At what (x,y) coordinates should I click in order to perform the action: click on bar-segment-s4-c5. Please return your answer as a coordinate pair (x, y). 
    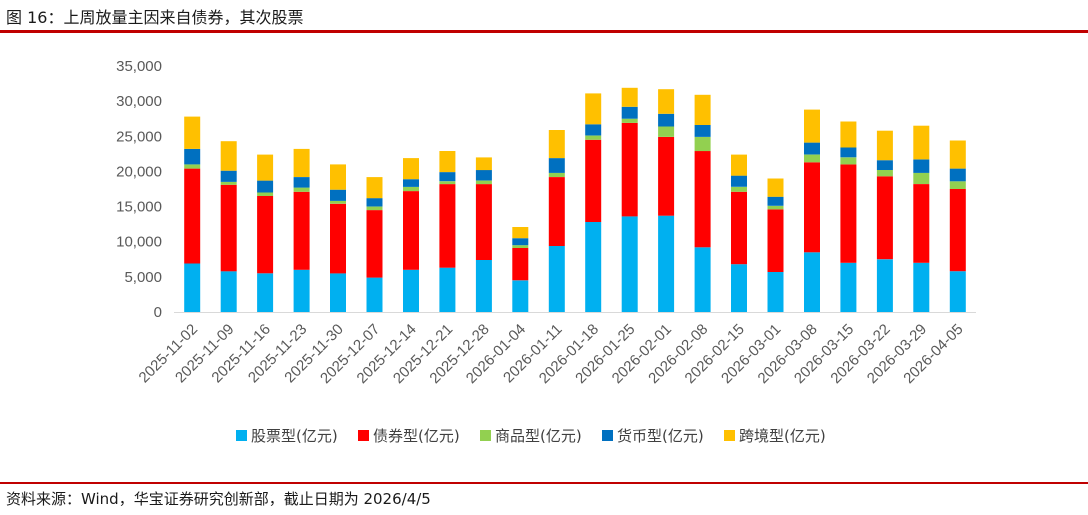
    Looking at the image, I should click on (374, 188).